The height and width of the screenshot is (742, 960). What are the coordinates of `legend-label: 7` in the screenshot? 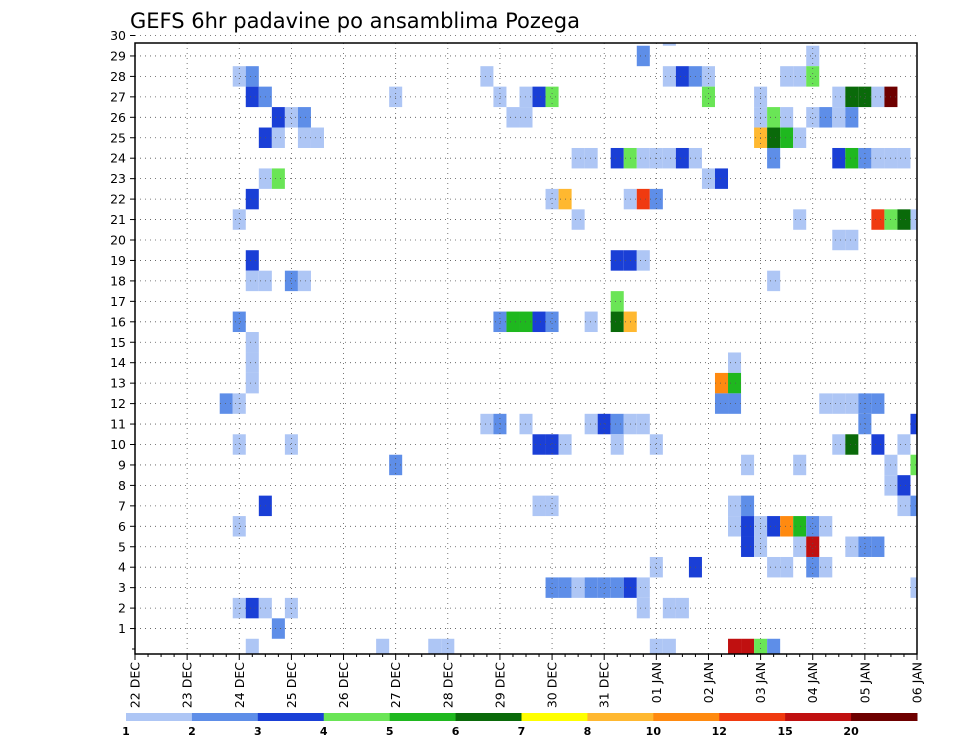 It's located at (522, 731).